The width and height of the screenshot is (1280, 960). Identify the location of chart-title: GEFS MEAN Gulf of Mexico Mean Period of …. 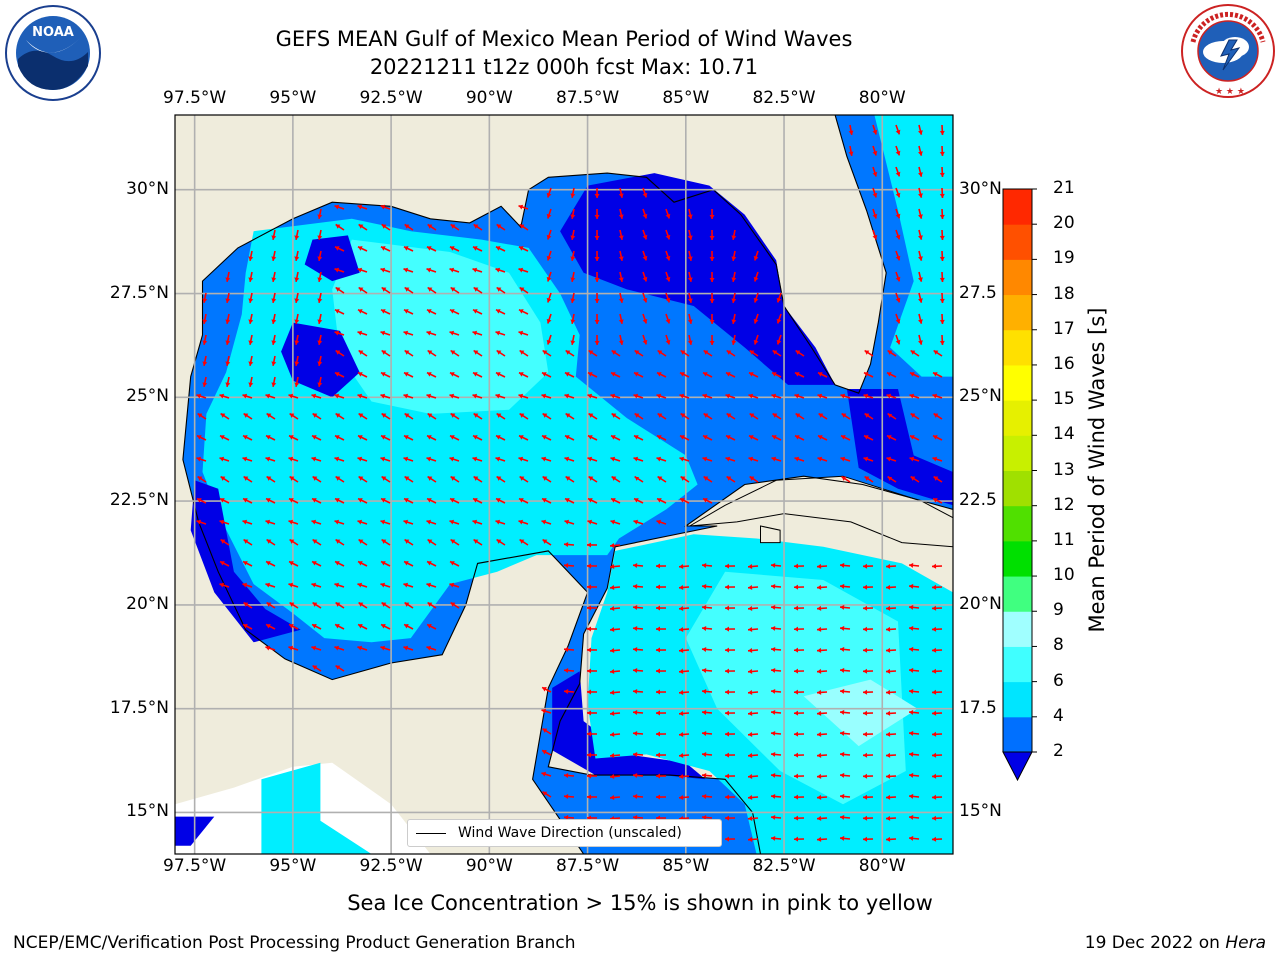
(564, 39).